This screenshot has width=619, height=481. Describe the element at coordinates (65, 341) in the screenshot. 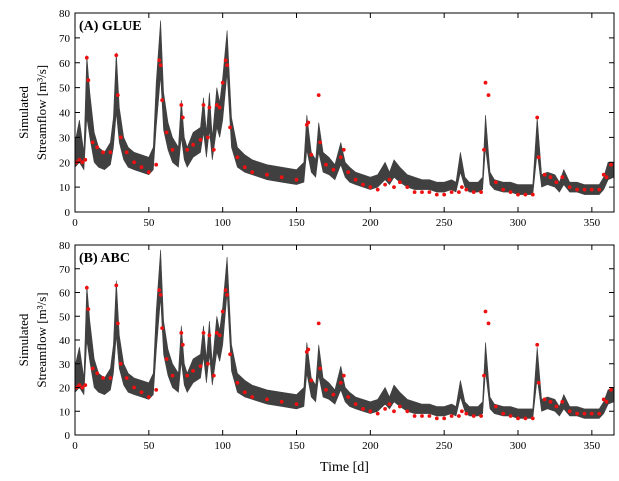

I see `y-tick-label: 40` at that location.